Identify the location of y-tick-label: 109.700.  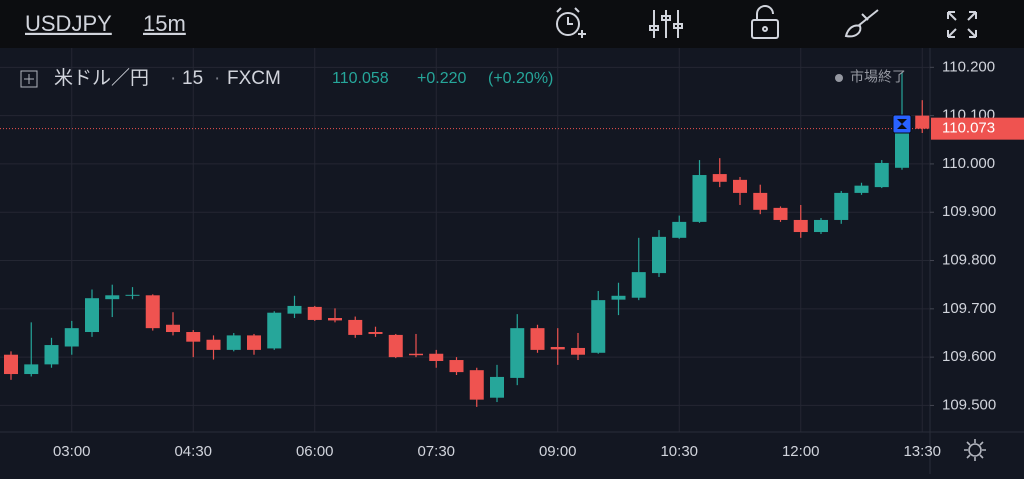
(969, 308).